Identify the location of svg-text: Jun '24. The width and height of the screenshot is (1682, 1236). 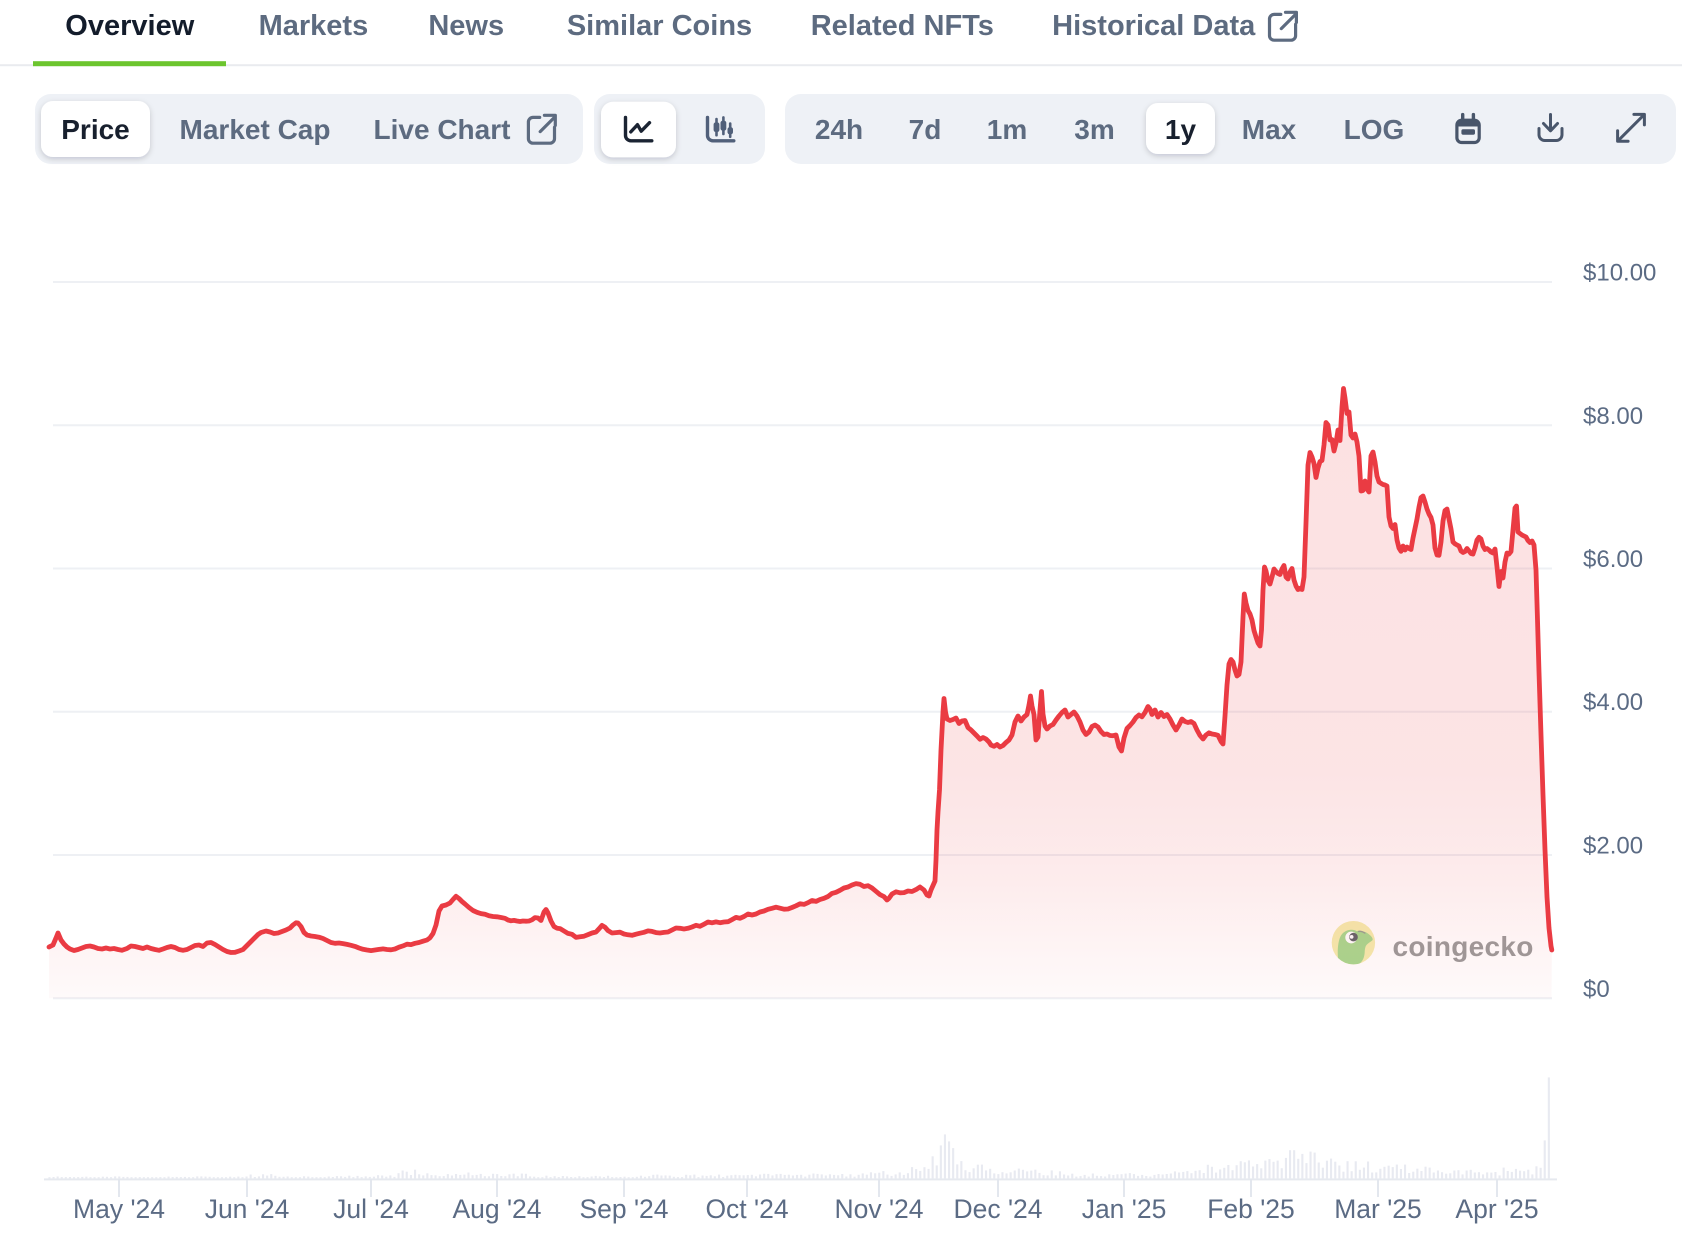
(247, 1209).